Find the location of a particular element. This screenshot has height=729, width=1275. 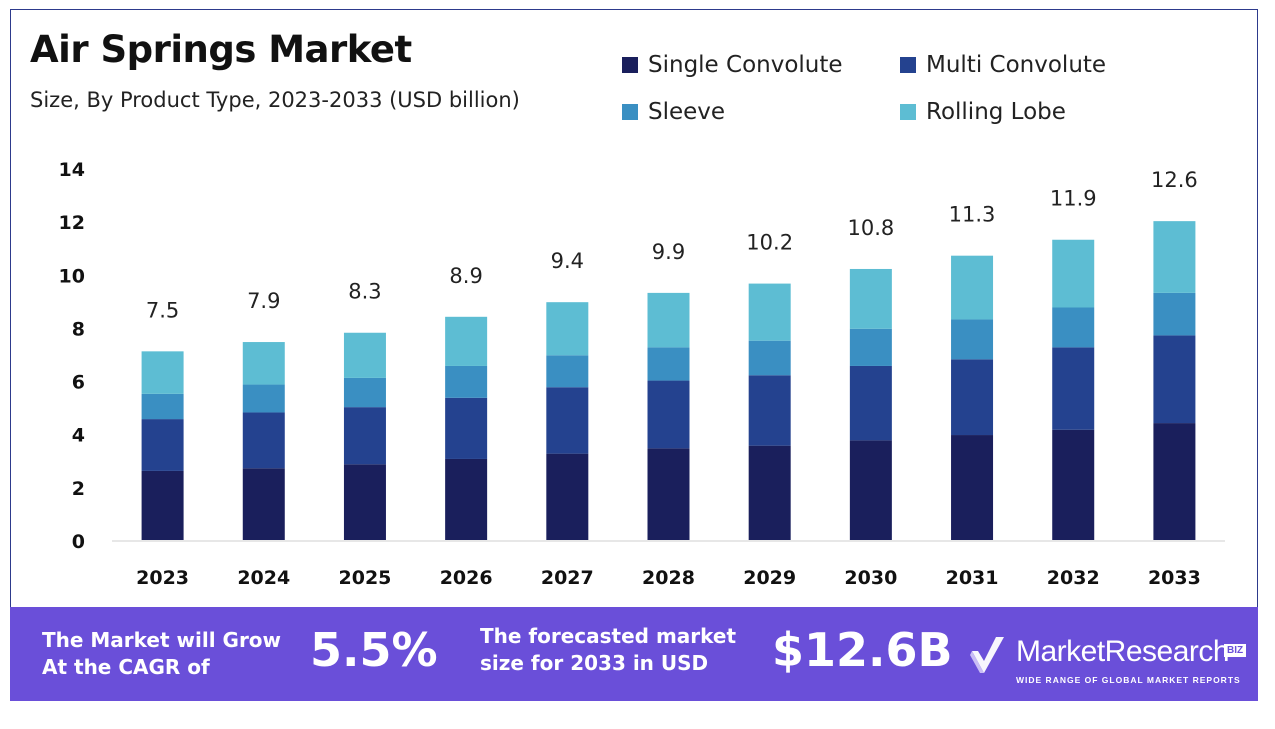

y-tick-label-0: 0 is located at coordinates (78, 542).